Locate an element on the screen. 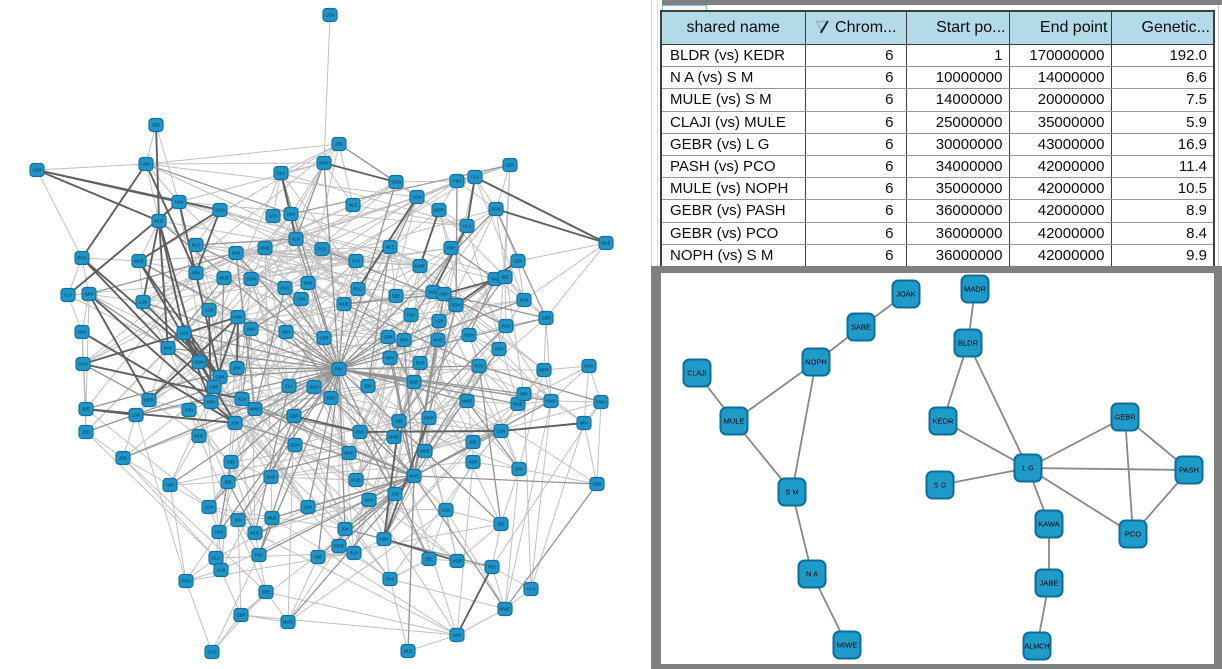 This screenshot has width=1222, height=669. svg-text: SABE is located at coordinates (861, 327).